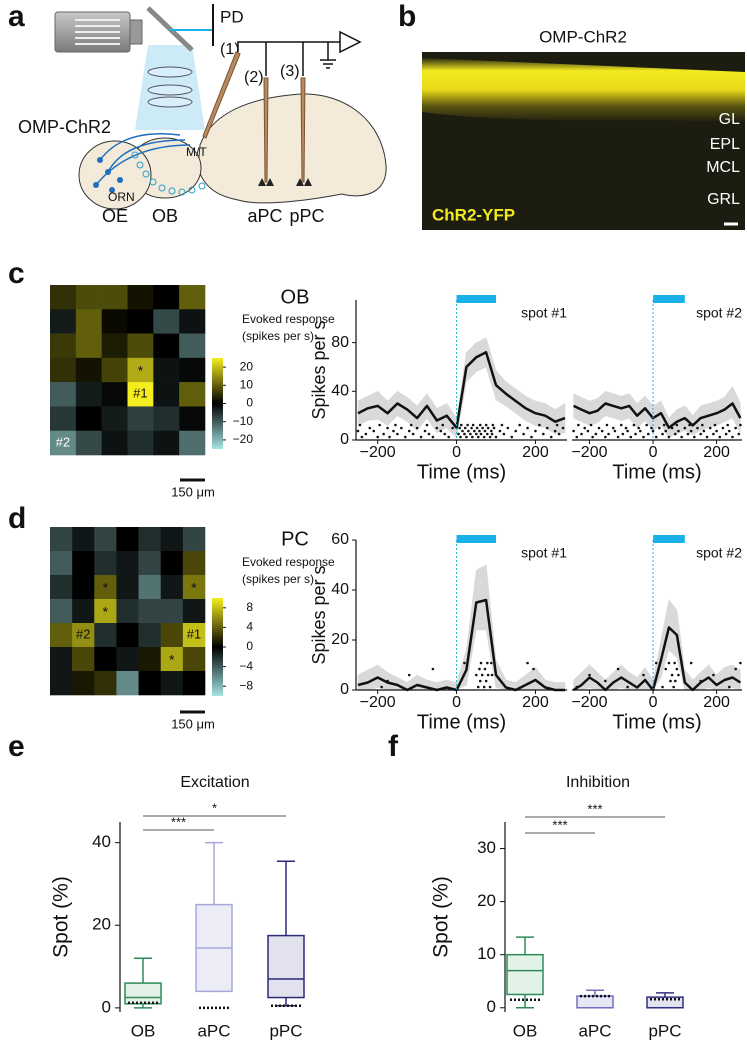  What do you see at coordinates (101, 924) in the screenshot?
I see `y-tick-label: 20` at bounding box center [101, 924].